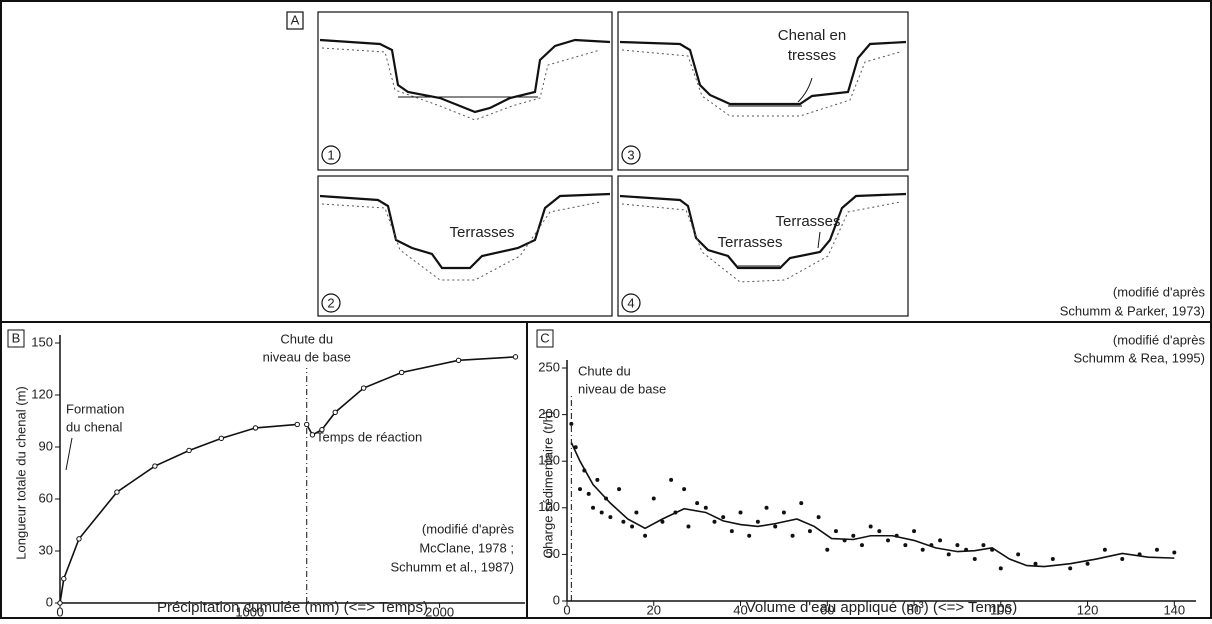 This screenshot has width=1212, height=624. Describe the element at coordinates (46, 549) in the screenshot. I see `y-tick-label: 30` at that location.